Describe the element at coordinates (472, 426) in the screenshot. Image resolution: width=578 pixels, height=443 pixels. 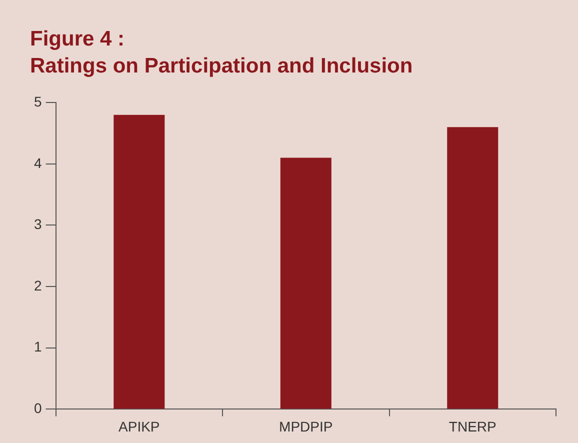
I see `x-tick-label: TNERP` at that location.